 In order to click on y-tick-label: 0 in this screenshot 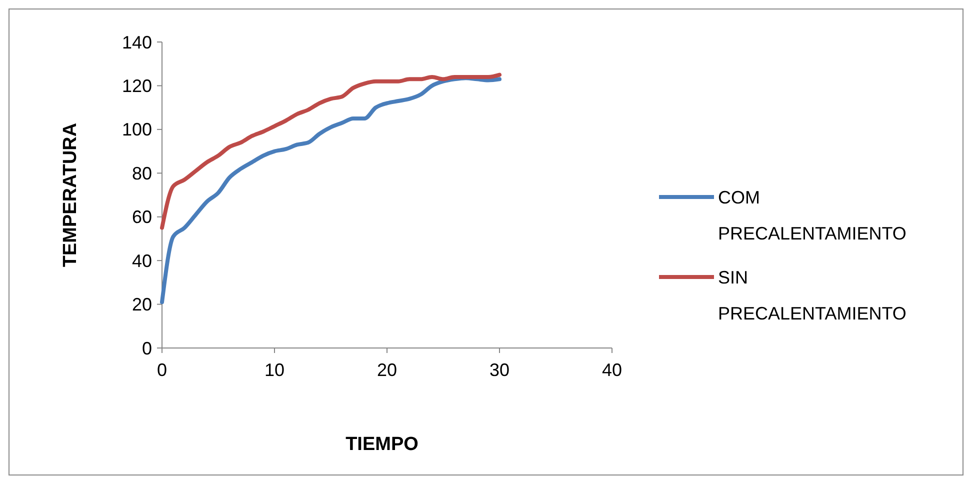, I will do `click(147, 348)`.